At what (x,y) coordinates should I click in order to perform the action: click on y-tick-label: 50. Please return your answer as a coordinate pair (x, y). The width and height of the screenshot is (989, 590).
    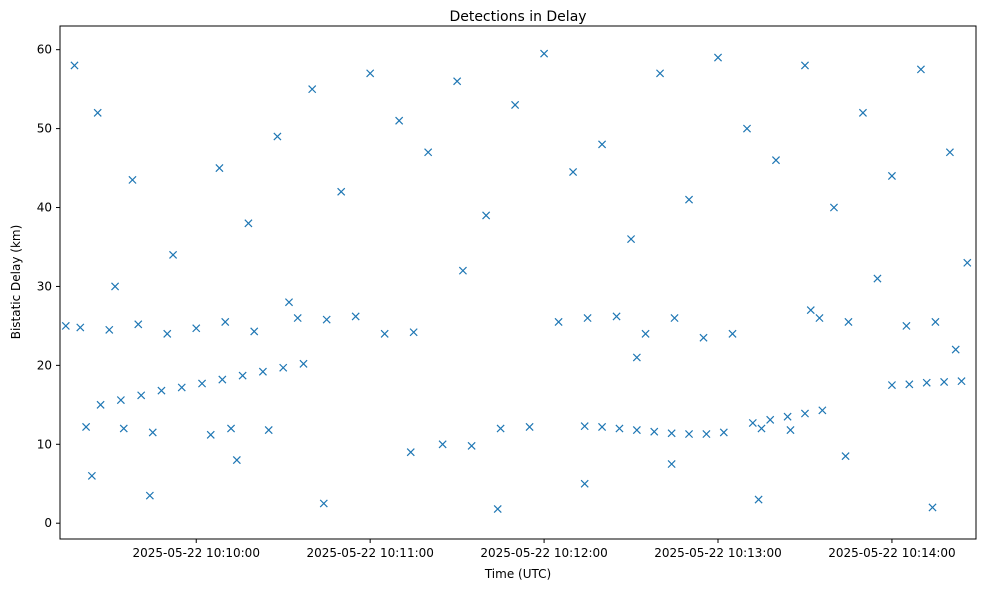
    Looking at the image, I should click on (44, 129).